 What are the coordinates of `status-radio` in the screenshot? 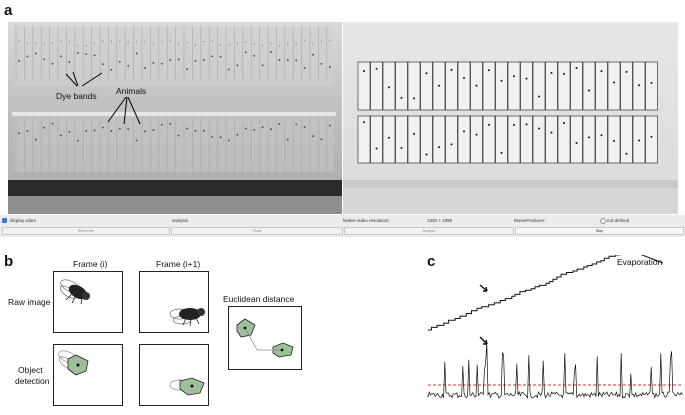 It's located at (603, 221).